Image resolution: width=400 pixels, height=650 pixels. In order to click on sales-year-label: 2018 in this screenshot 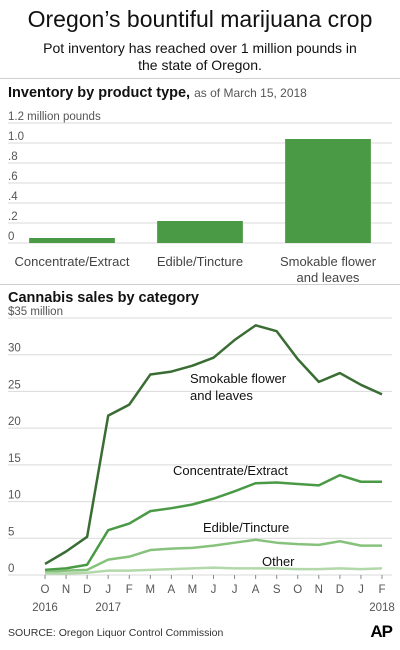, I will do `click(382, 608)`.